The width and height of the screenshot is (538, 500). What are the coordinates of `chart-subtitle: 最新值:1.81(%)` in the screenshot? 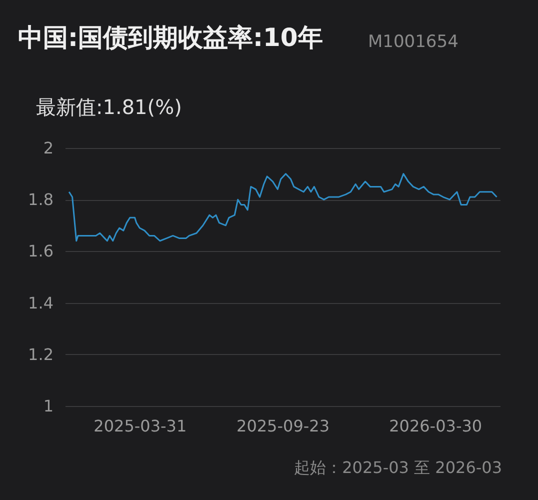 It's located at (109, 107).